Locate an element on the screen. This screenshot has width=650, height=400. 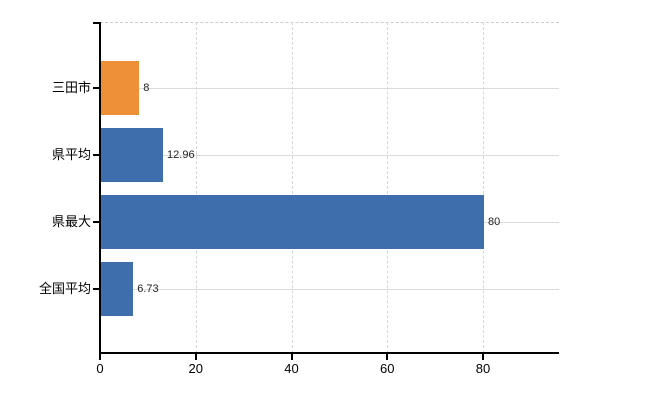
category-label: 県平均 is located at coordinates (71, 154).